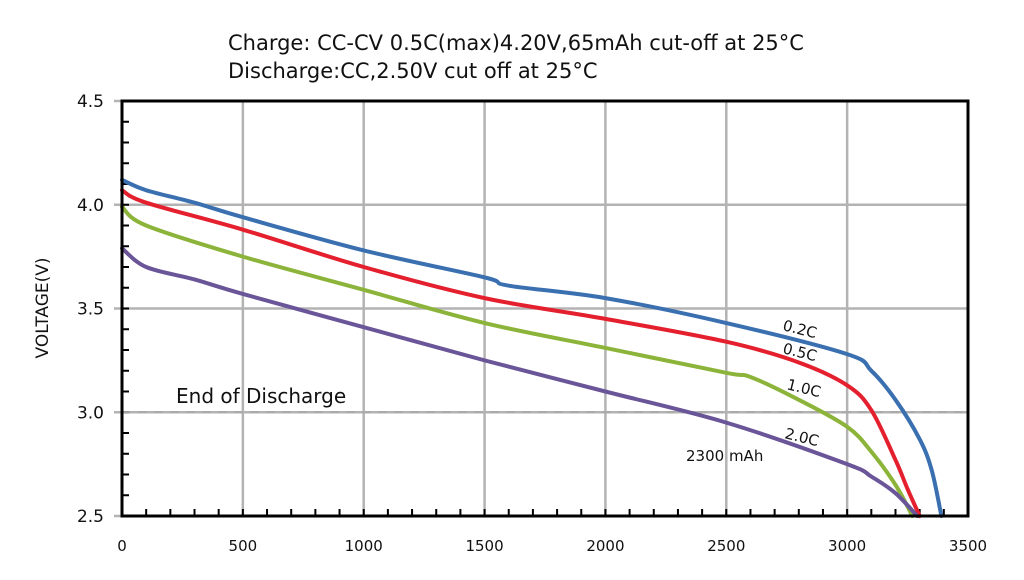 This screenshot has width=1024, height=580. I want to click on x-tick-label: 2000, so click(605, 546).